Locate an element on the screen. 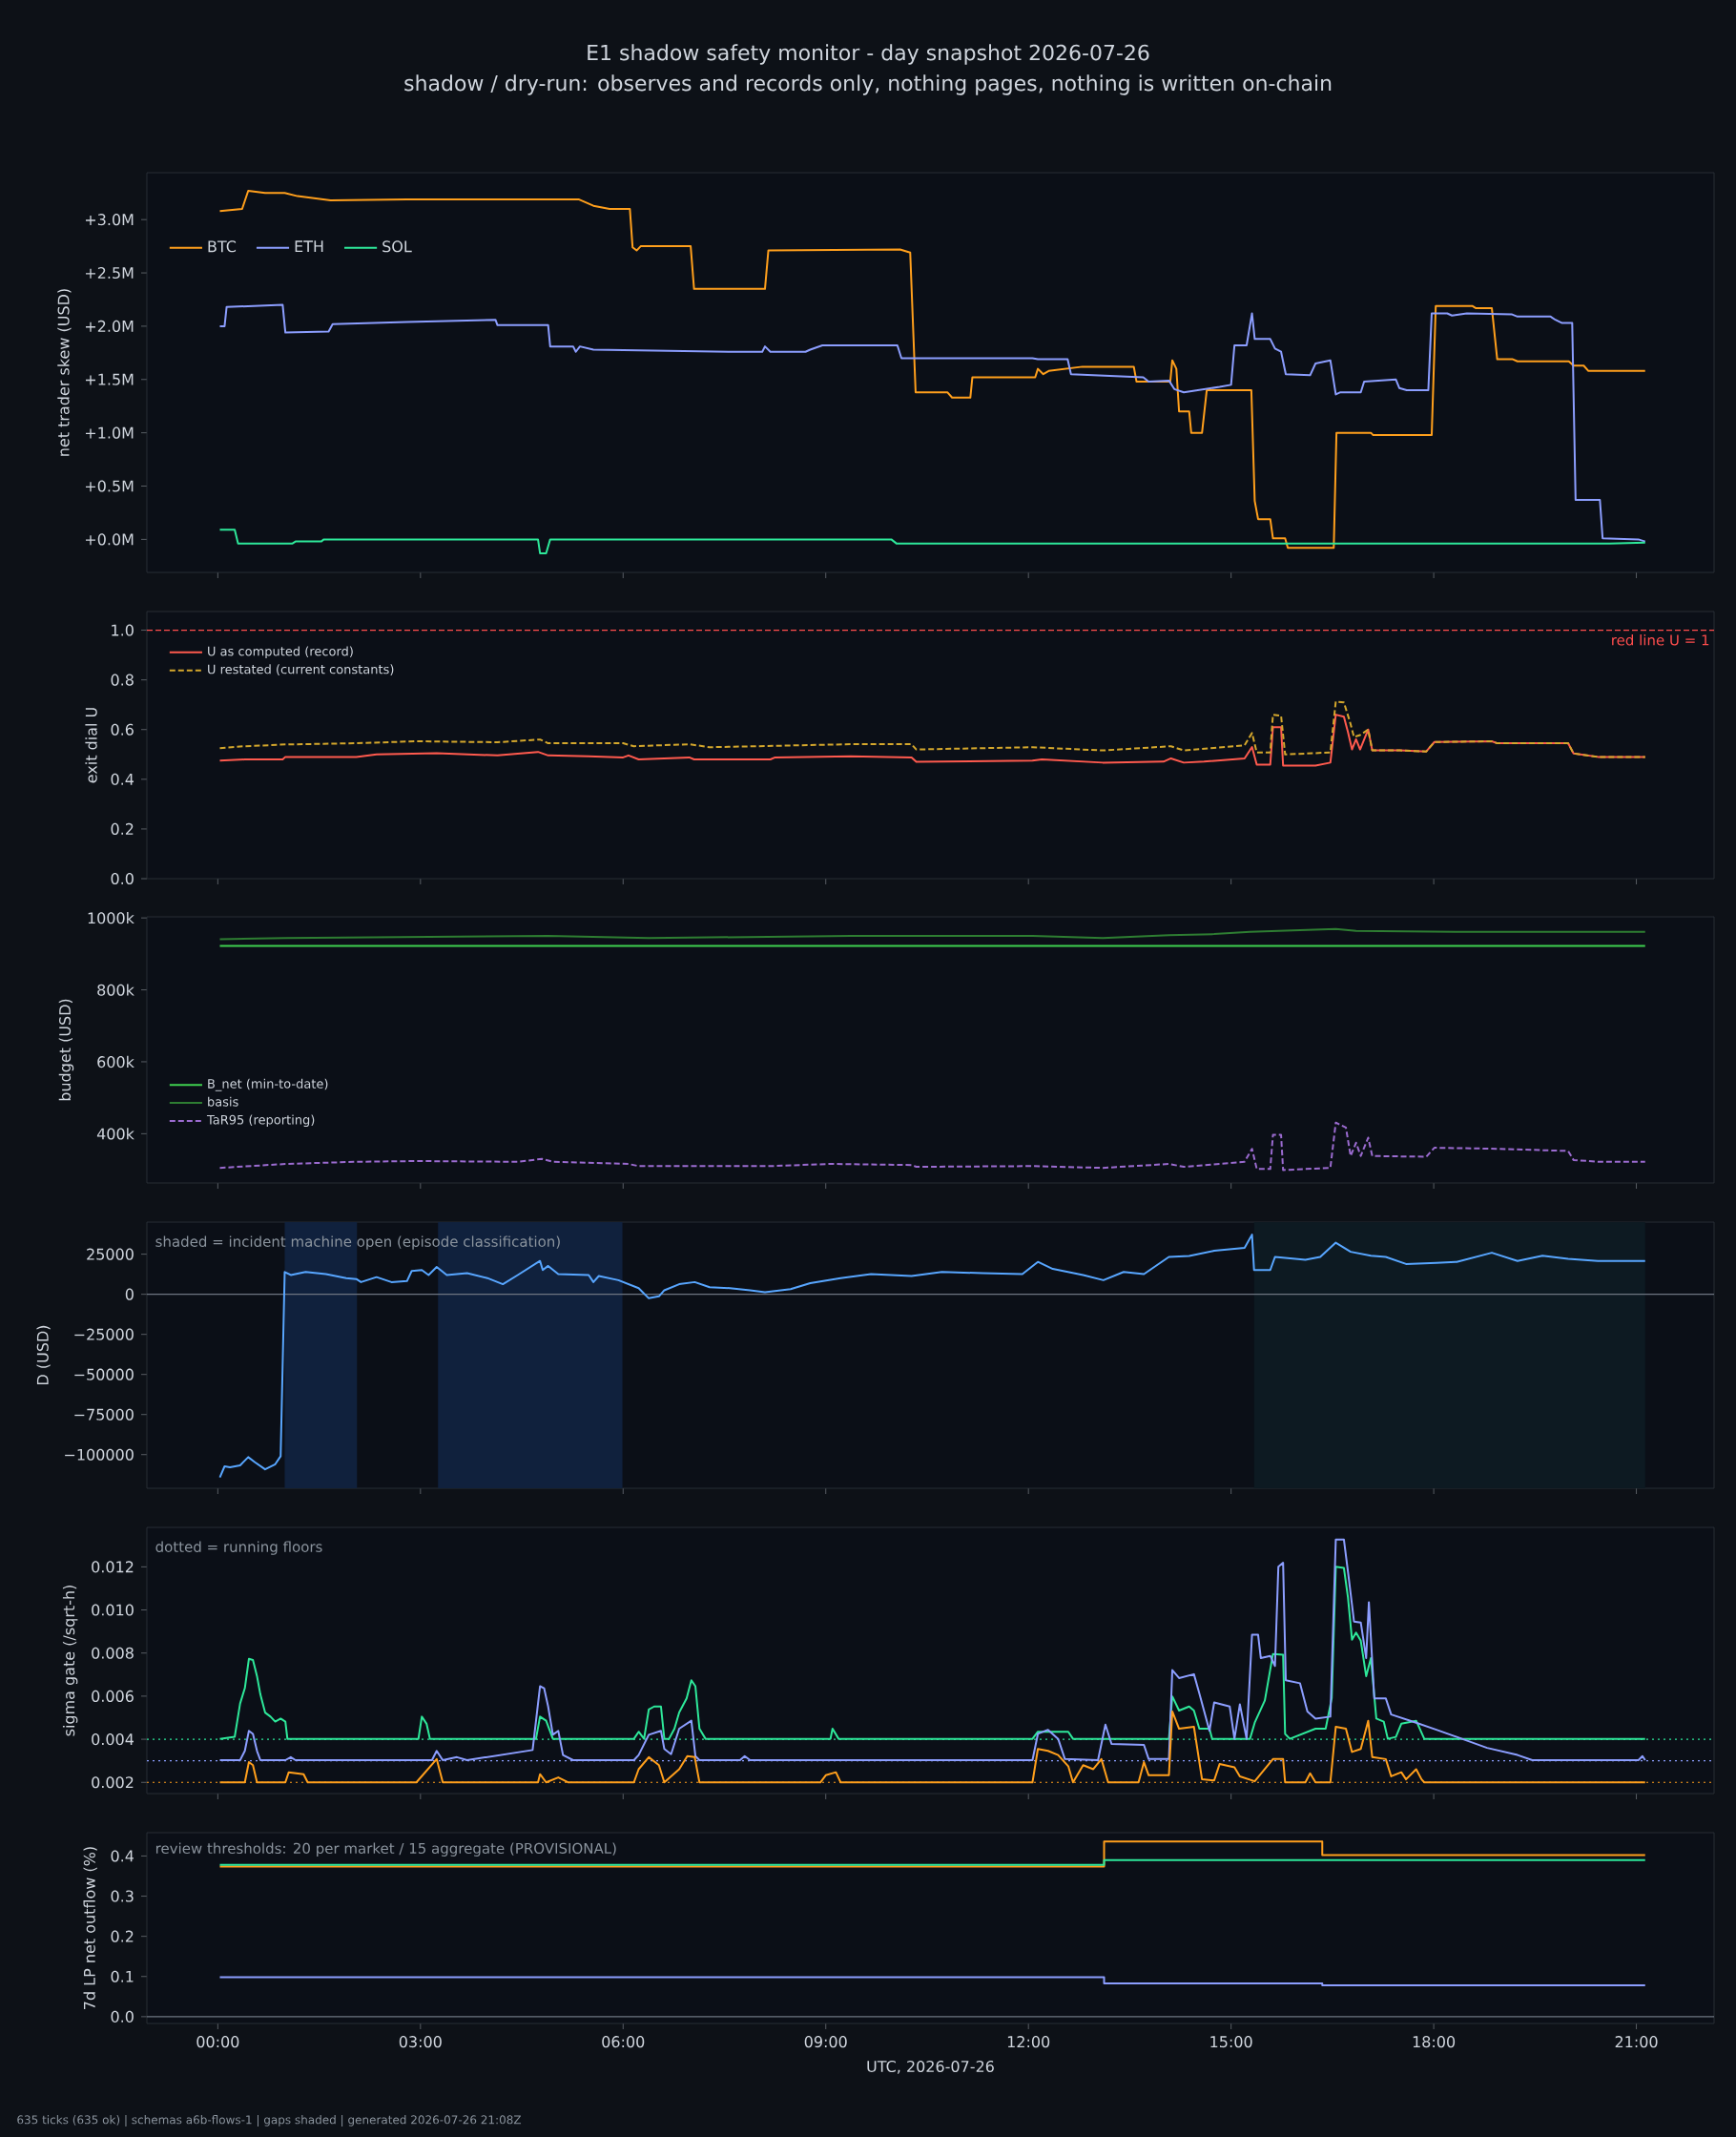  y-tick-label: +0.0M is located at coordinates (109, 539).